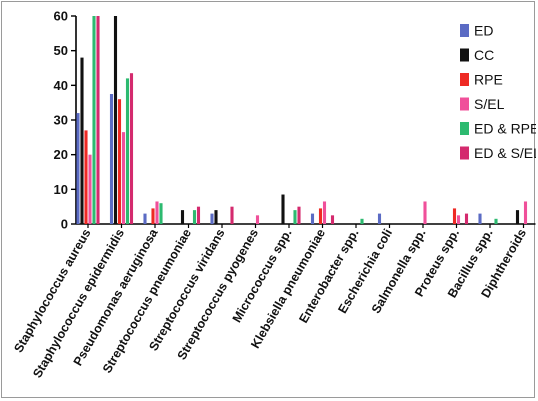  Describe the element at coordinates (505, 129) in the screenshot. I see `legend-label: ED & RPE` at that location.